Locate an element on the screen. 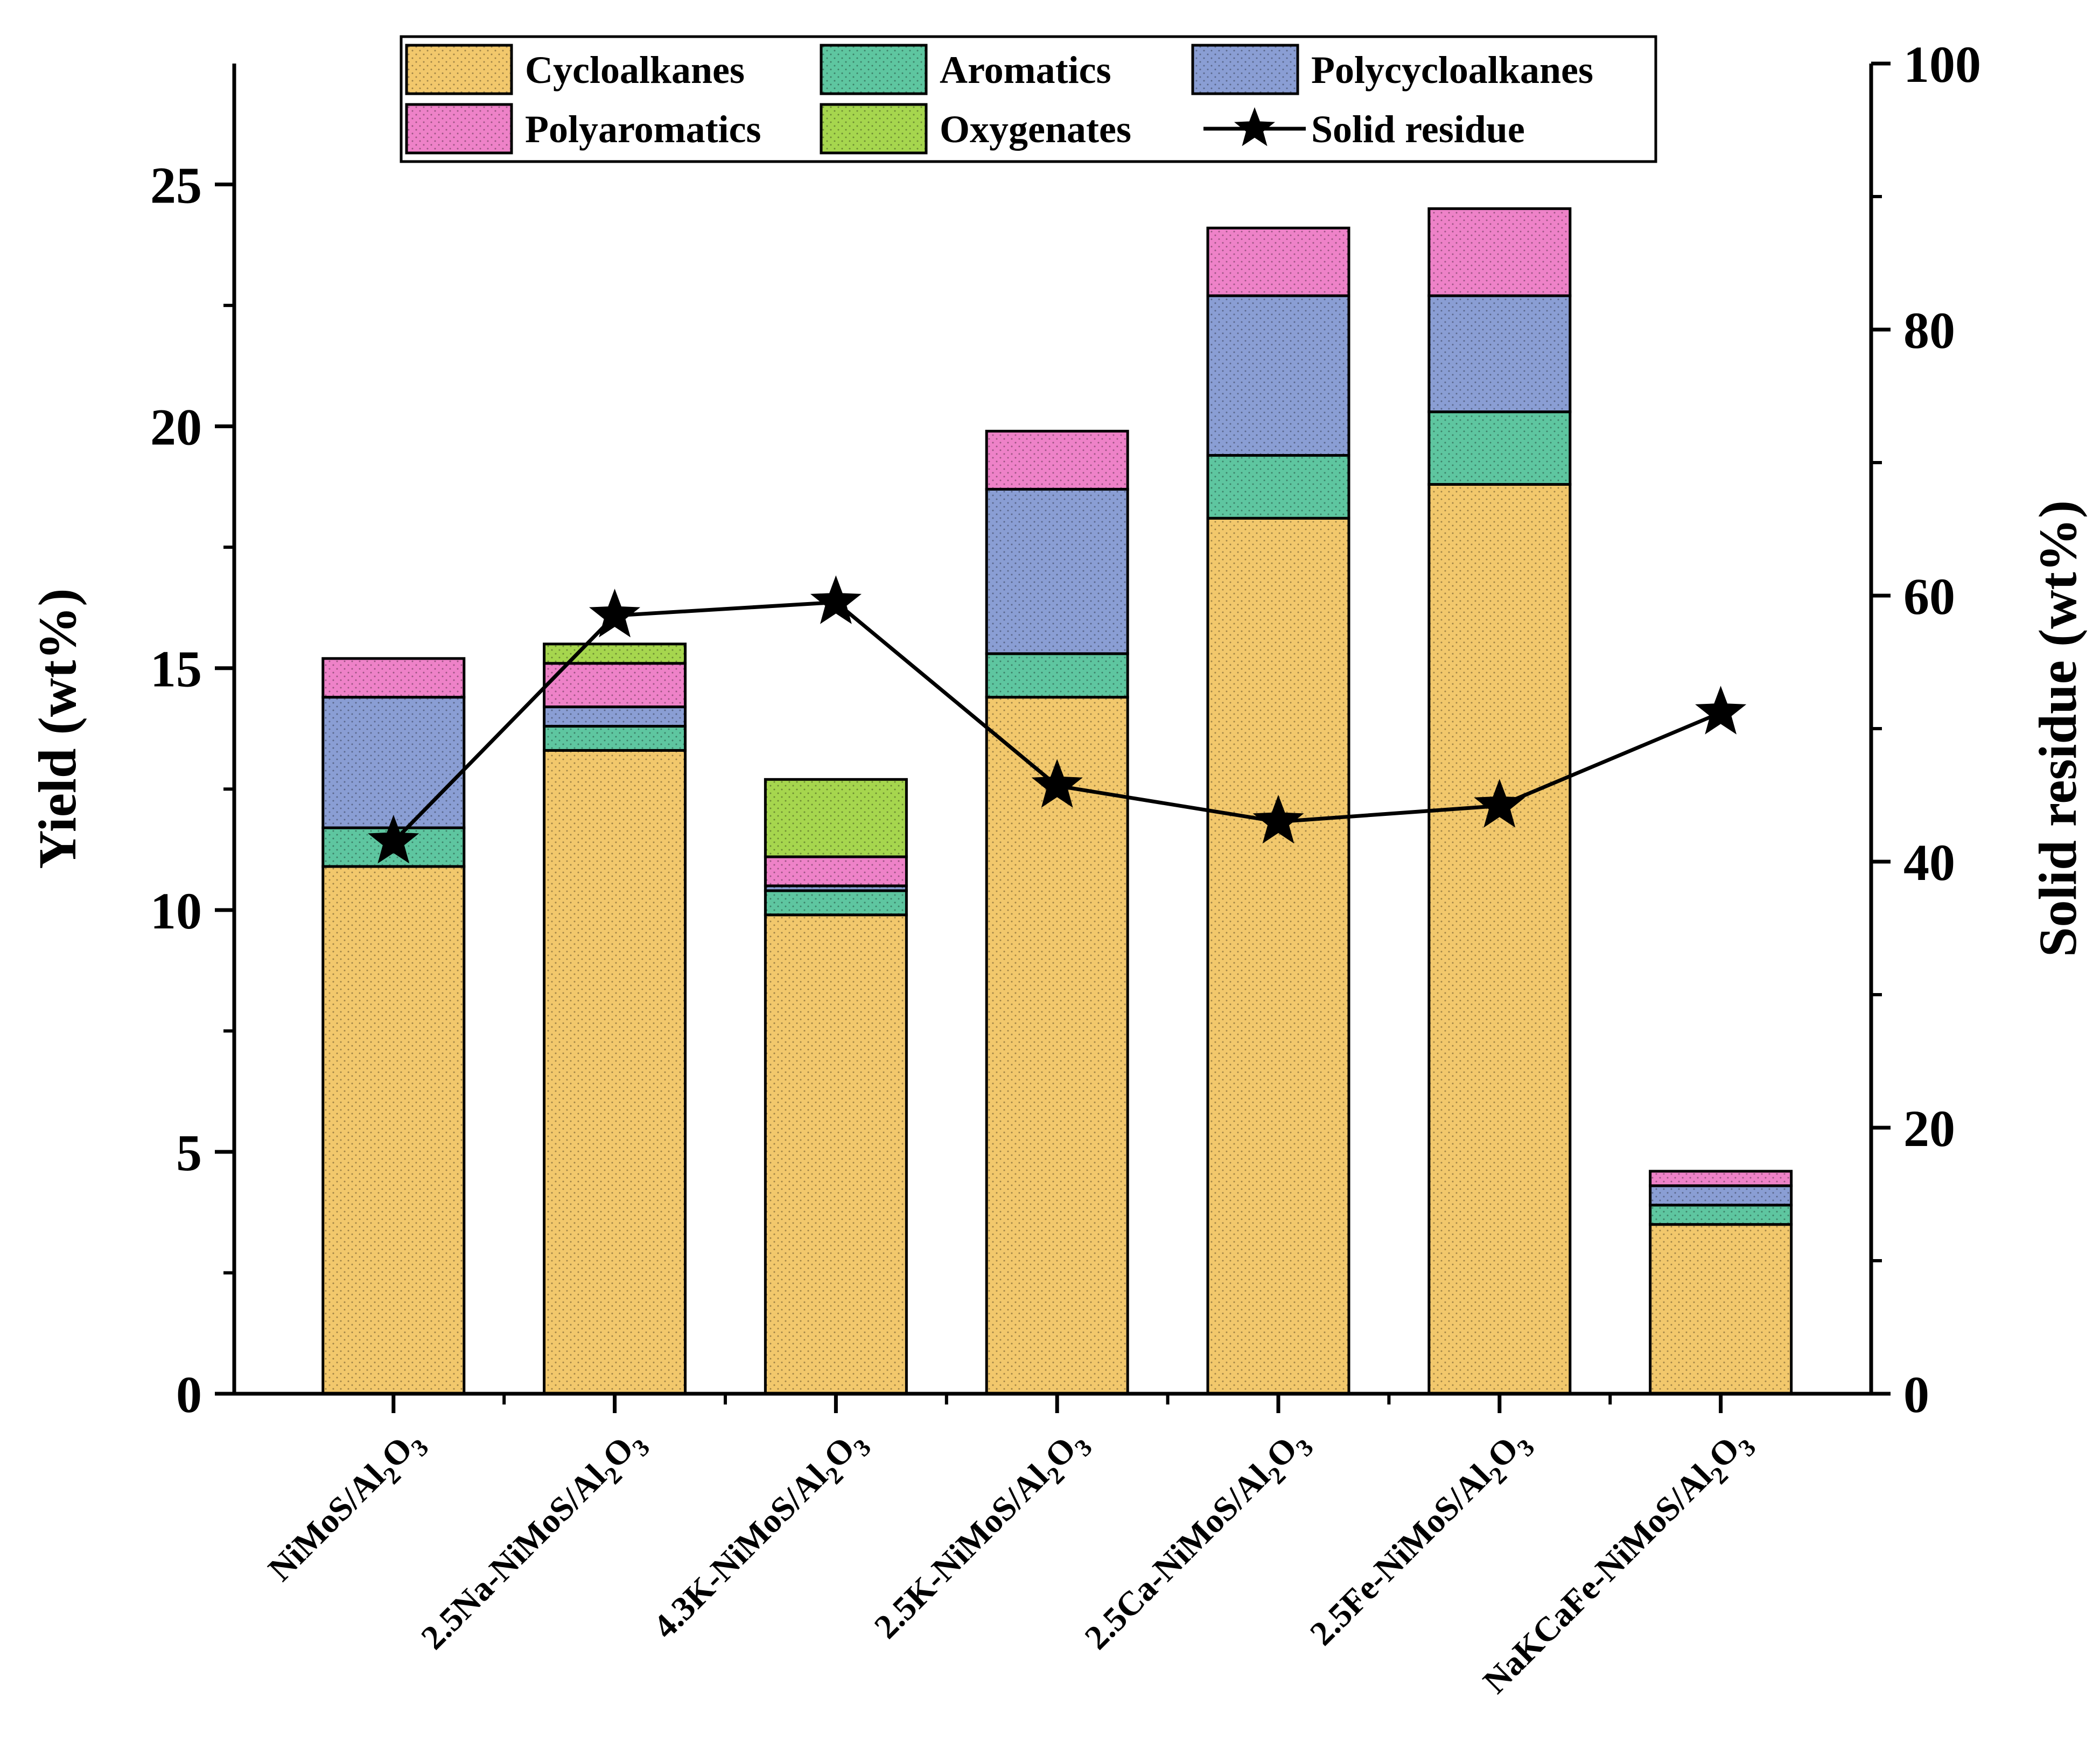  legend-swatch-texture-polycycloalkanes is located at coordinates (1245, 70).